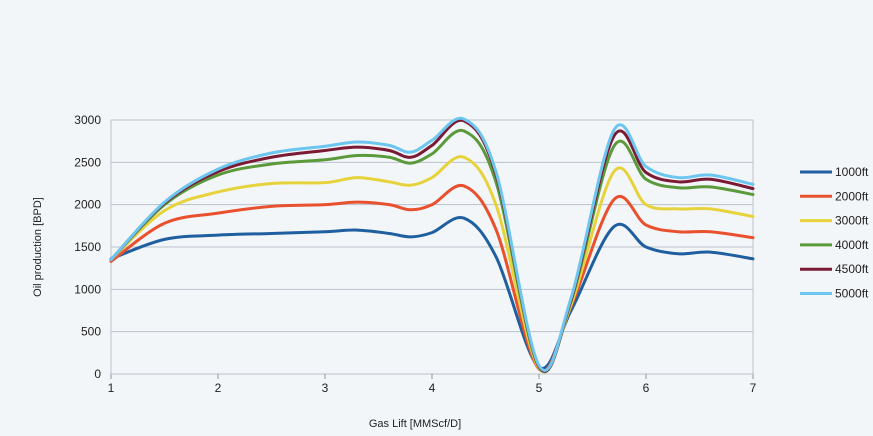  What do you see at coordinates (87, 247) in the screenshot?
I see `y-tick-label: 1500` at bounding box center [87, 247].